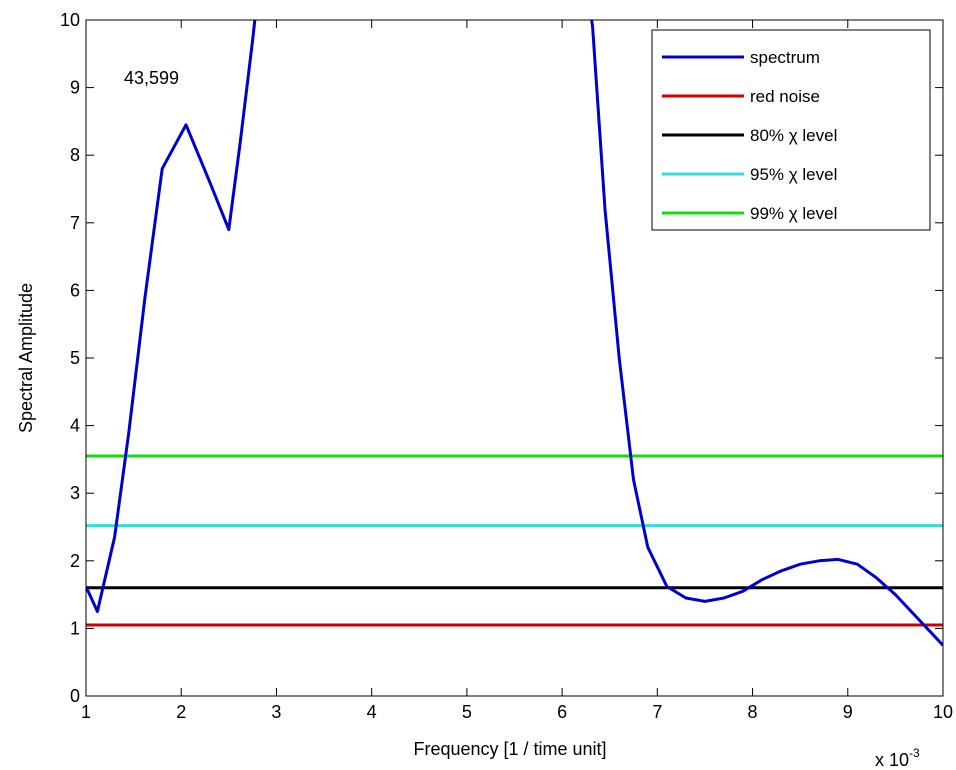 The image size is (956, 770). What do you see at coordinates (657, 712) in the screenshot?
I see `x-tick-label: 7` at bounding box center [657, 712].